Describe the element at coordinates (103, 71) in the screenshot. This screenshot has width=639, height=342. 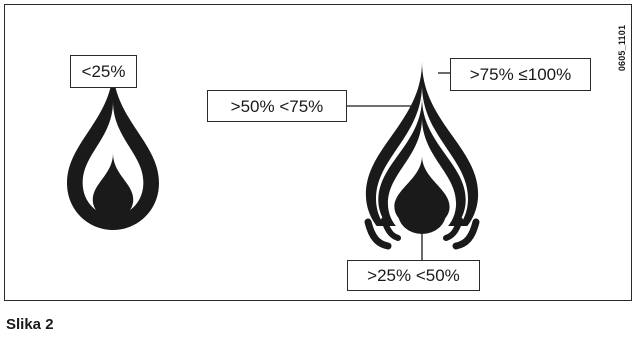
I see `label-below-25: <25%` at that location.